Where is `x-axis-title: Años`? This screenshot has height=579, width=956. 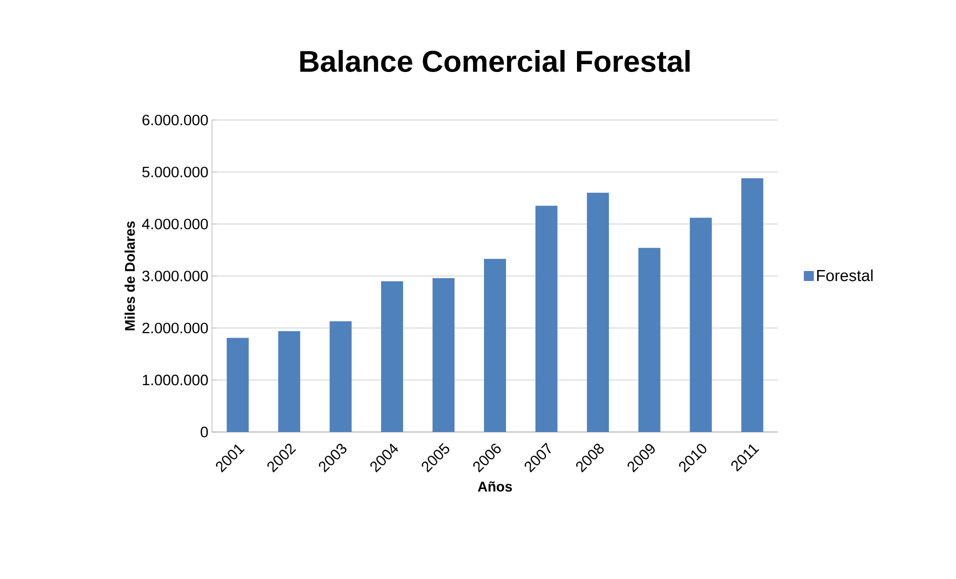 x-axis-title: Años is located at coordinates (495, 486).